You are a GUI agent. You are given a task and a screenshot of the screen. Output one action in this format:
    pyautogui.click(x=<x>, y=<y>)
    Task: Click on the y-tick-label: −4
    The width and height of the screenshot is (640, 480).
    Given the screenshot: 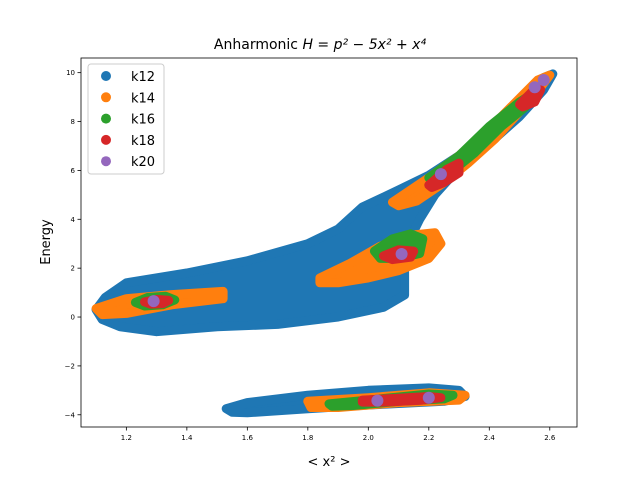 What is the action you would take?
    pyautogui.click(x=70, y=415)
    